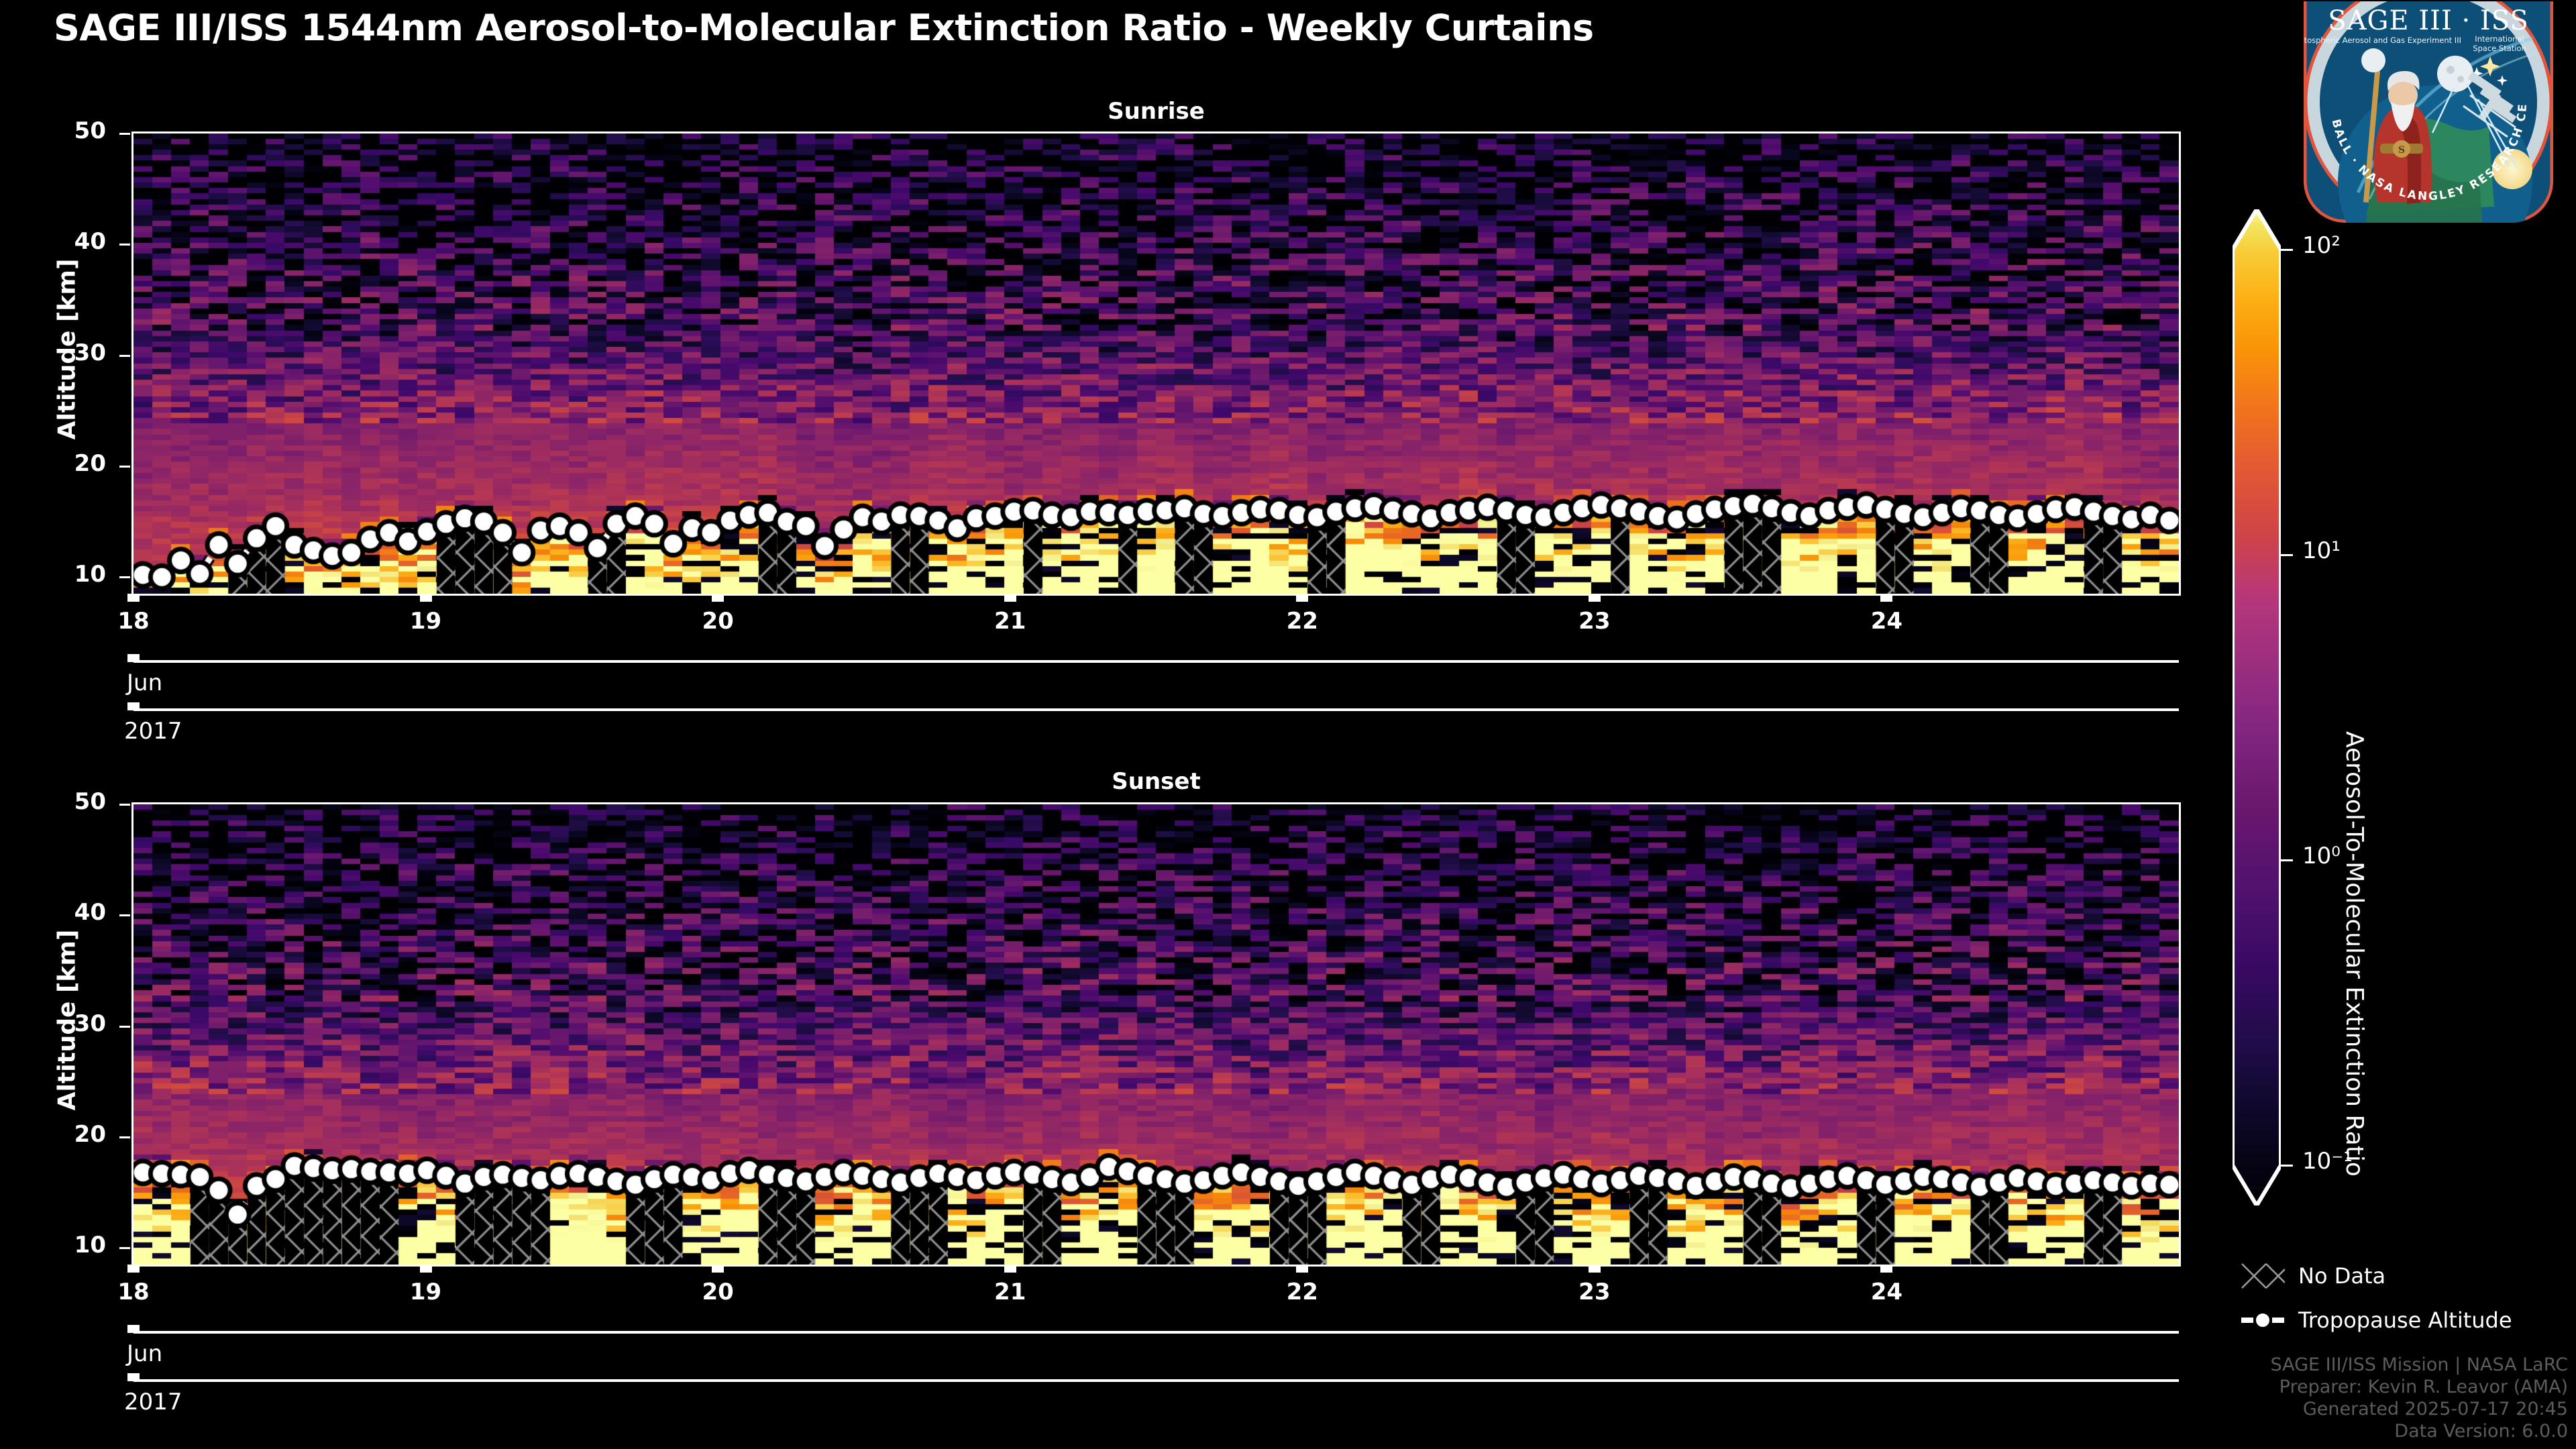  What do you see at coordinates (2321, 856) in the screenshot?
I see `colorbar-tick-label-1: 10⁰` at bounding box center [2321, 856].